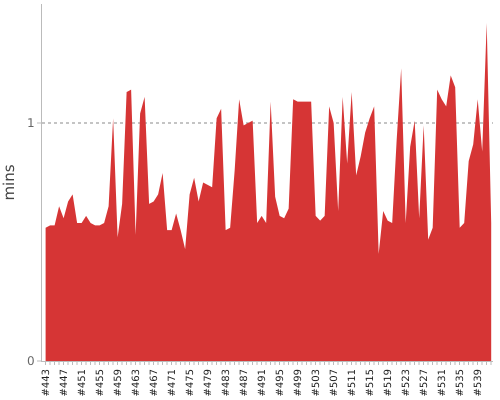 This screenshot has height=400, width=500. Describe the element at coordinates (298, 382) in the screenshot. I see `x-tick-label: #499` at that location.